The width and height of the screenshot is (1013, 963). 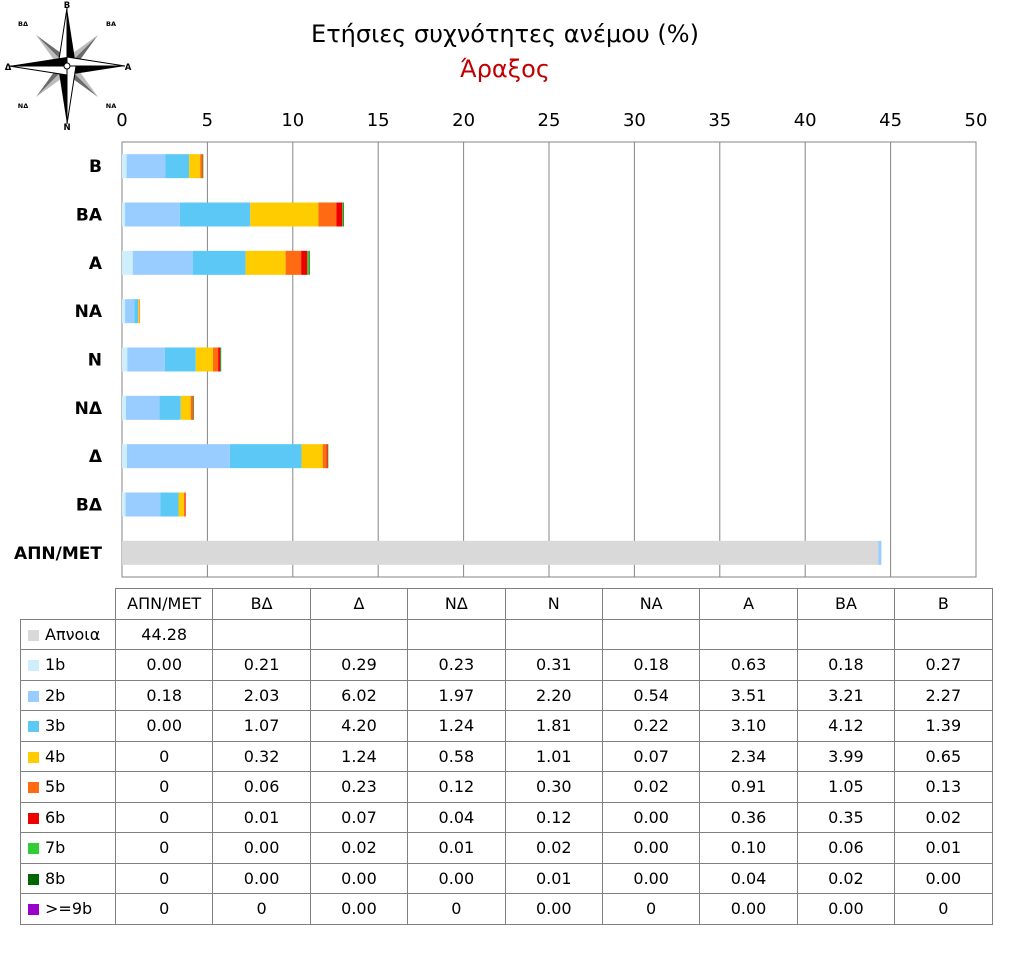 I want to click on table-cell: 1.07, so click(x=261, y=726).